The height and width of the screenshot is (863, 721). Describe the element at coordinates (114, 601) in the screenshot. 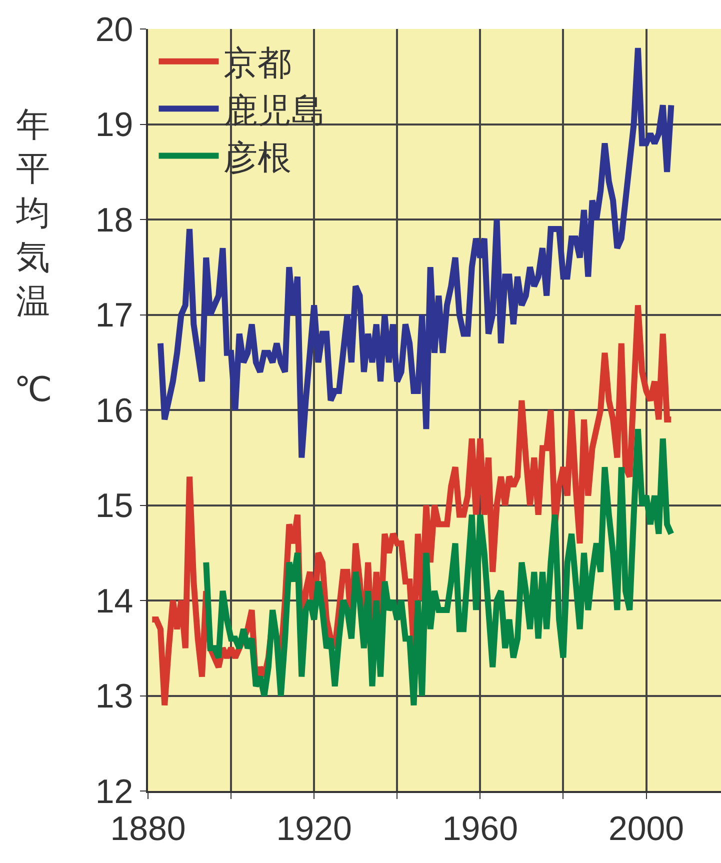

I see `y-tick-label: 14` at that location.